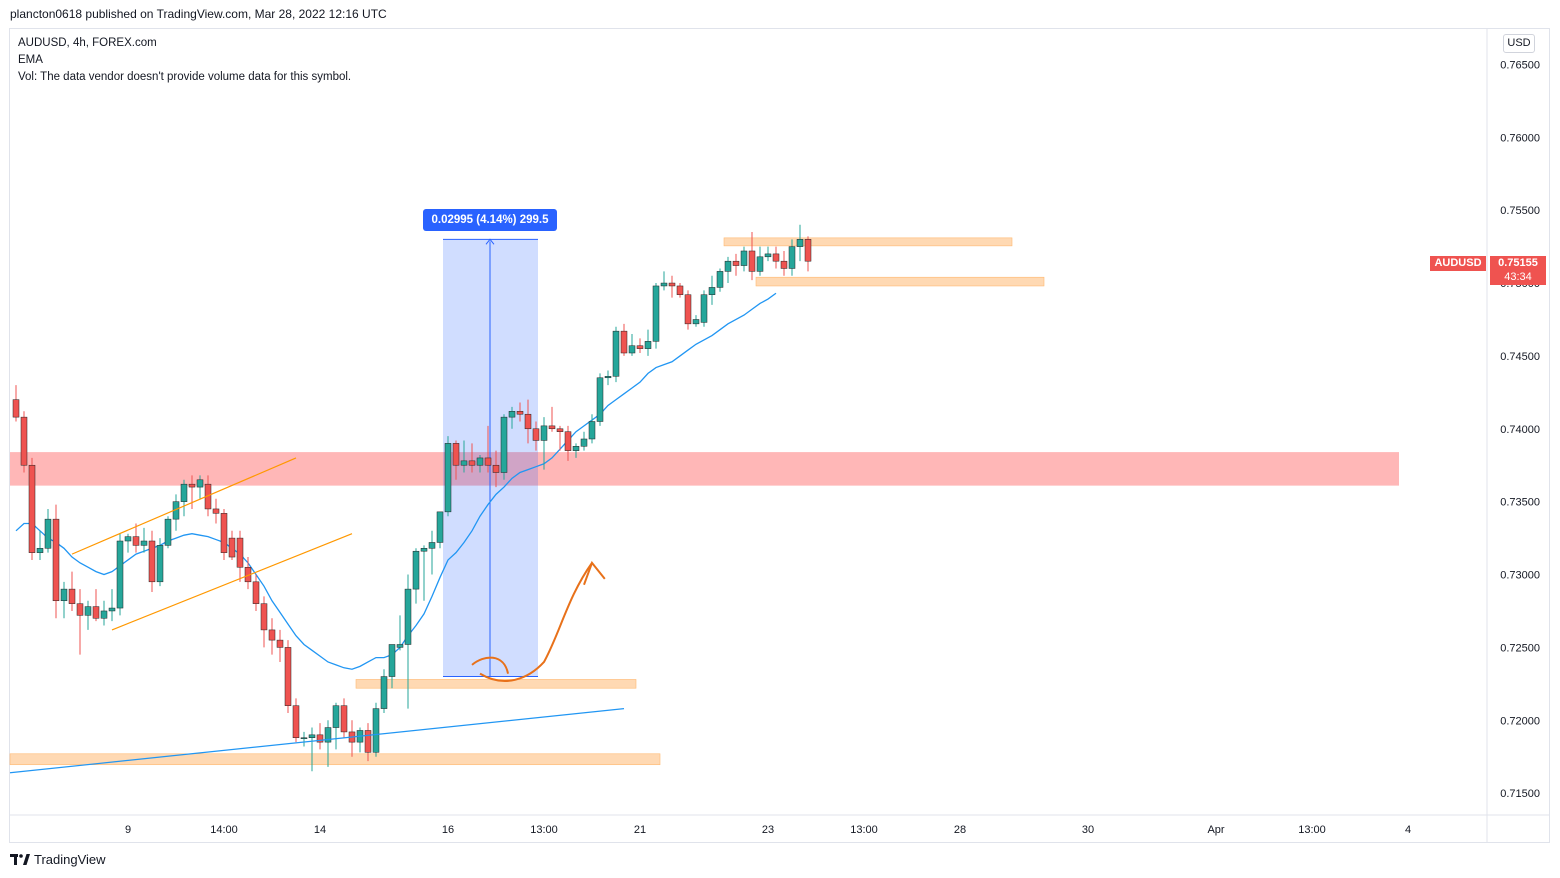  Describe the element at coordinates (594, 573) in the screenshot. I see `projection-arrow-head` at that location.